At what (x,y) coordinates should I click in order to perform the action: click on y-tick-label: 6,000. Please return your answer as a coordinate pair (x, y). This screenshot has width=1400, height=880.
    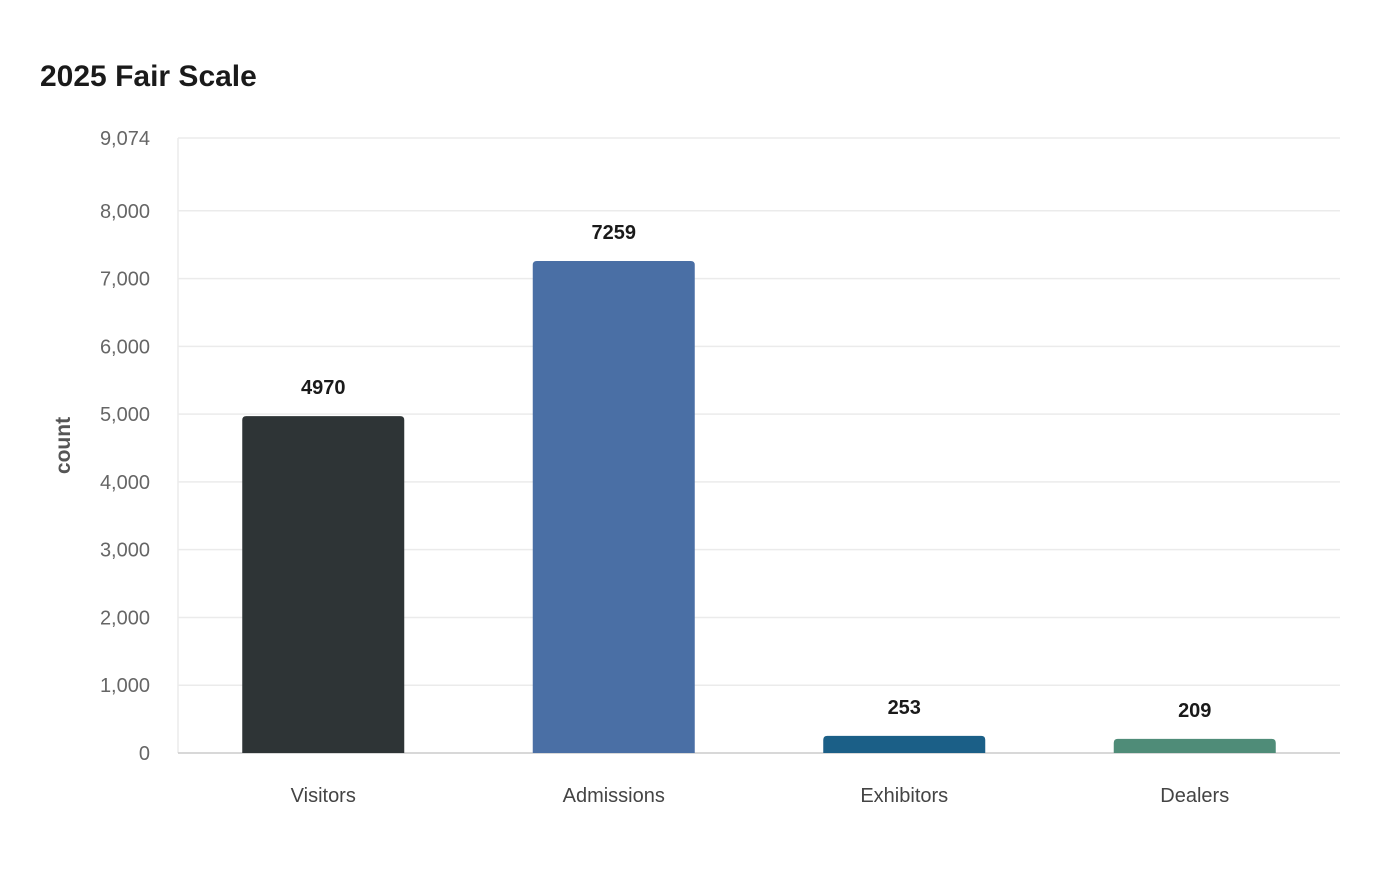
    Looking at the image, I should click on (125, 347).